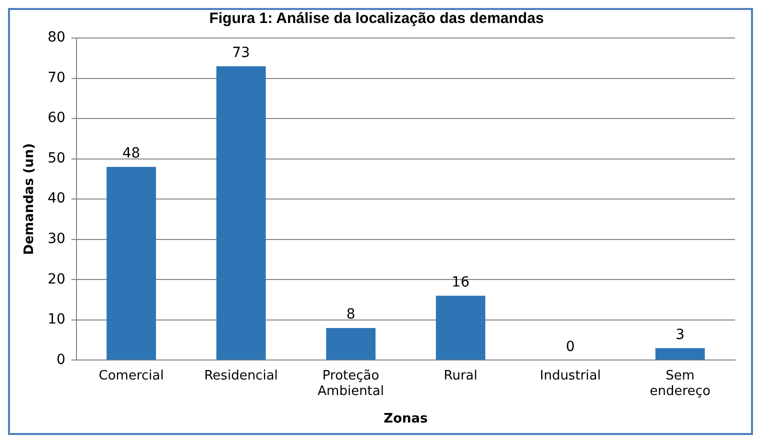  Describe the element at coordinates (57, 320) in the screenshot. I see `y-tick-label: 10` at that location.